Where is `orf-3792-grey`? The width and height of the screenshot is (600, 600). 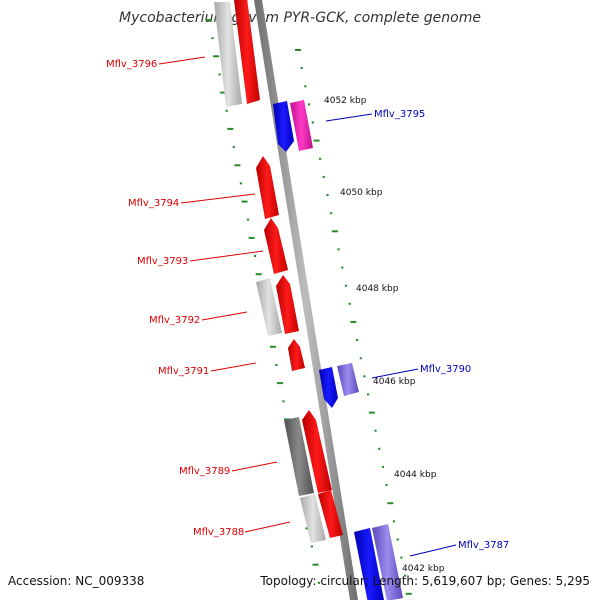 orf-3792-grey is located at coordinates (269, 307).